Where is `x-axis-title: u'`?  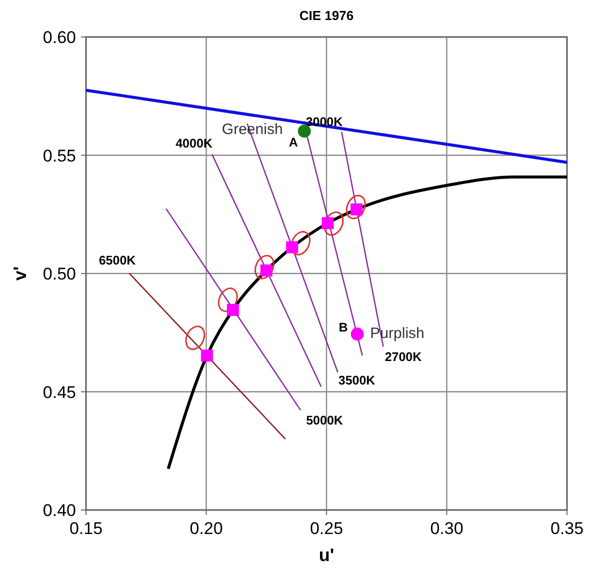 x-axis-title: u' is located at coordinates (326, 555).